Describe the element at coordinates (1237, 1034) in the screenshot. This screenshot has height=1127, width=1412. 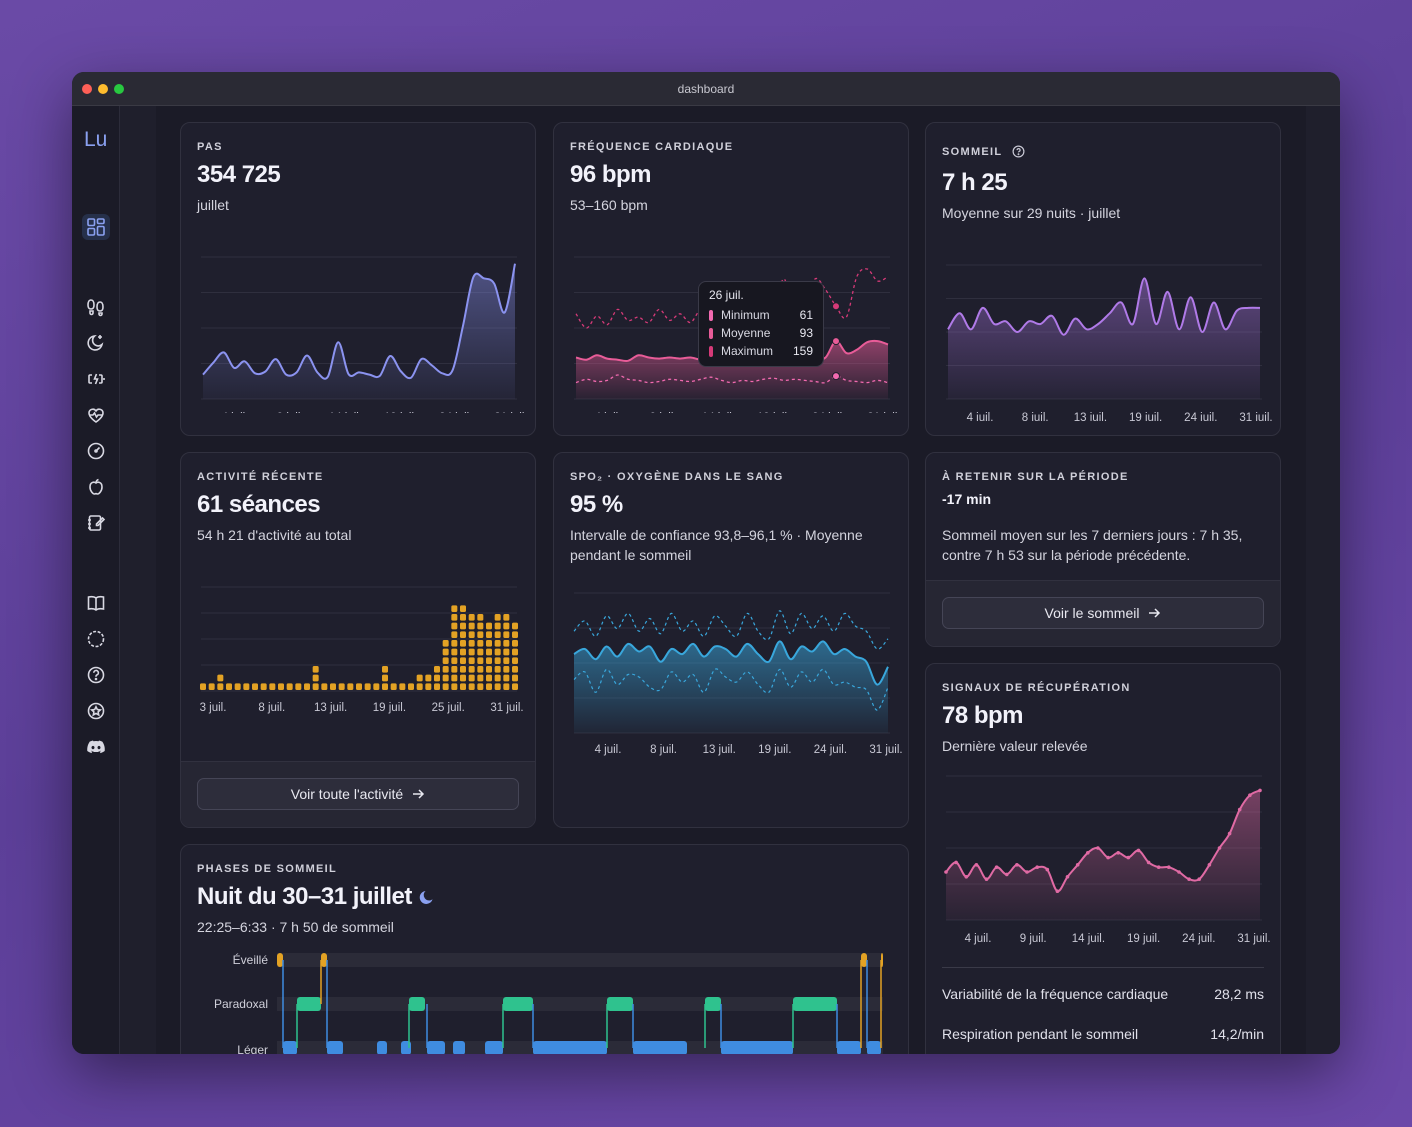
I see `respiration-value: 14,2/min` at that location.